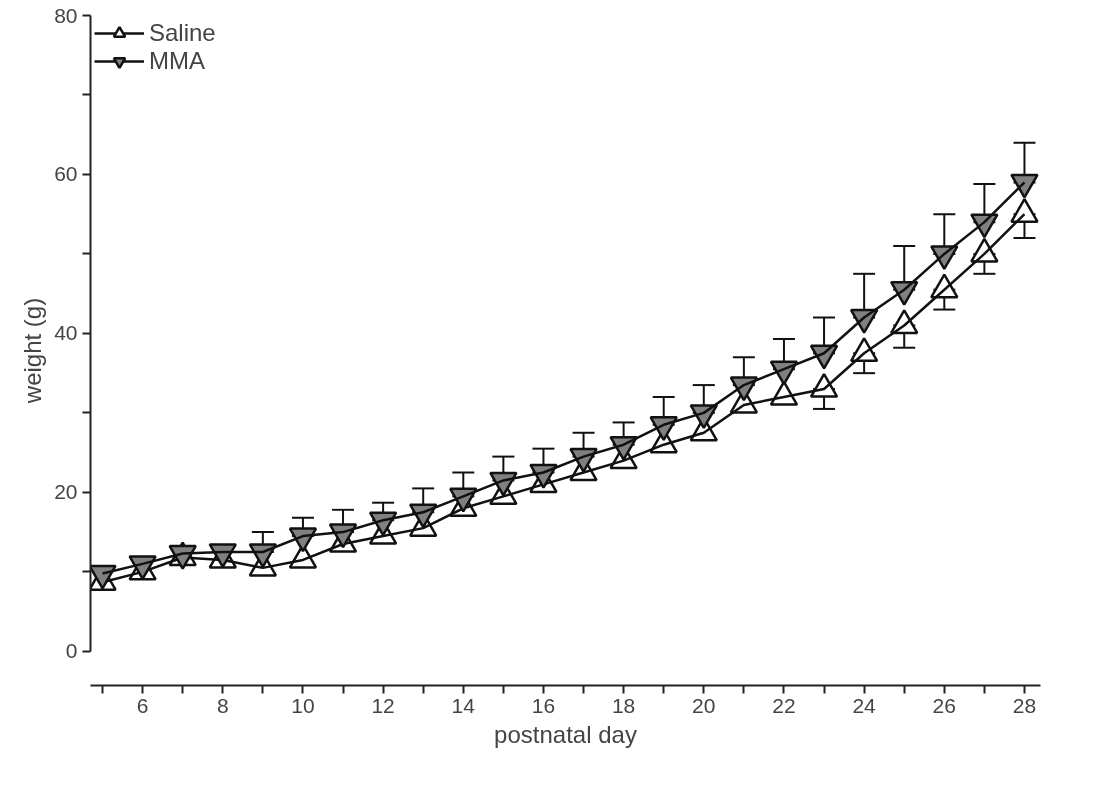  What do you see at coordinates (944, 705) in the screenshot?
I see `x-tick-label: 26` at bounding box center [944, 705].